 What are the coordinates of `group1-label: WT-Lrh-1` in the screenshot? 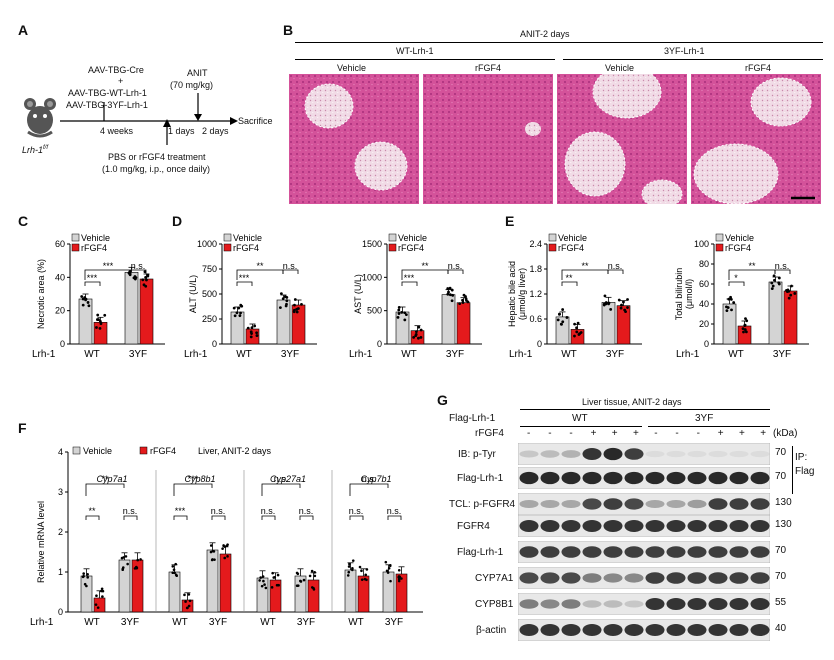 It's located at (415, 51).